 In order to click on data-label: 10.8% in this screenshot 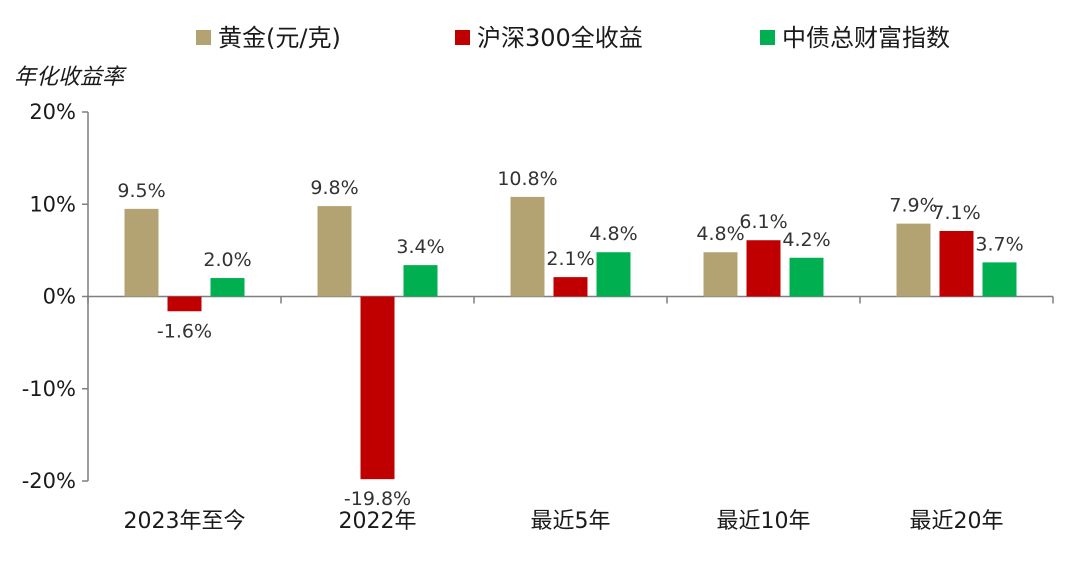, I will do `click(527, 179)`.